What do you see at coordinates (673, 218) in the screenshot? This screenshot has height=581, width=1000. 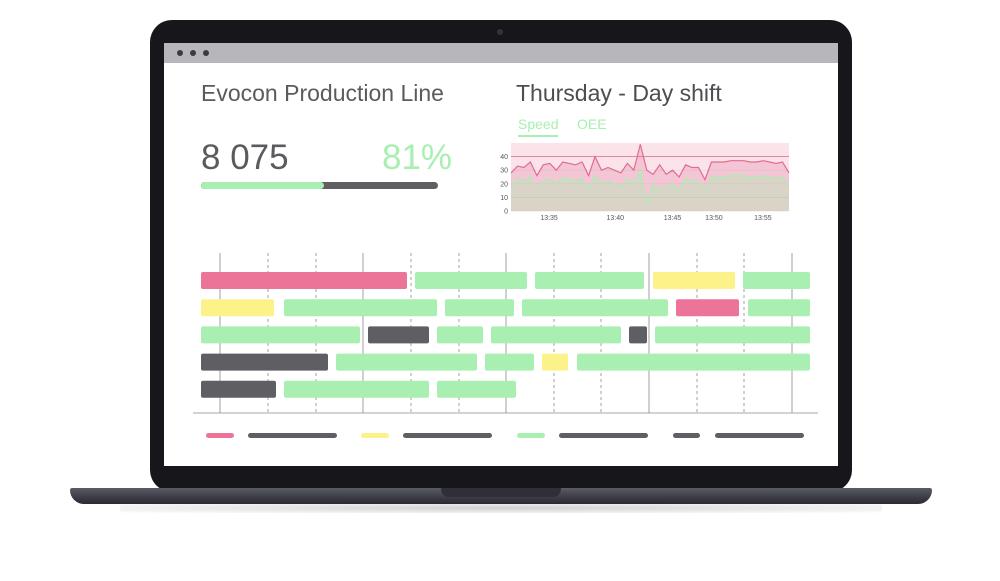 I see `x-tick-label: 13:45` at bounding box center [673, 218].